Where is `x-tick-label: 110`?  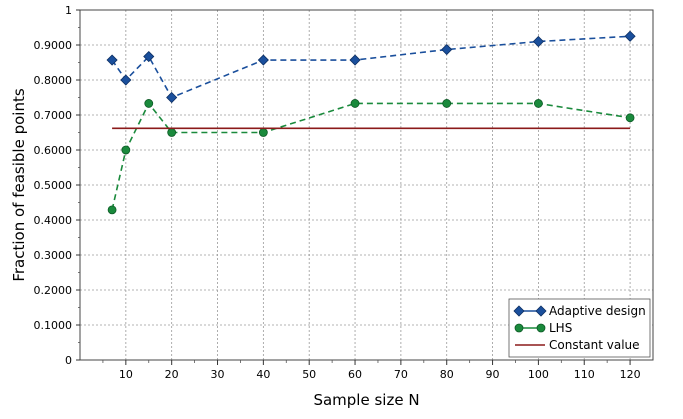
x-tick-label: 110 is located at coordinates (584, 374).